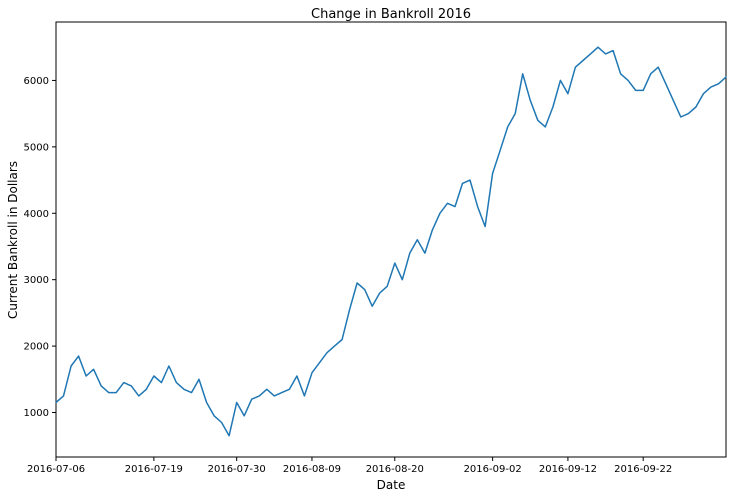 This screenshot has height=499, width=733. Describe the element at coordinates (36, 347) in the screenshot. I see `y-tick-label: 2000` at that location.